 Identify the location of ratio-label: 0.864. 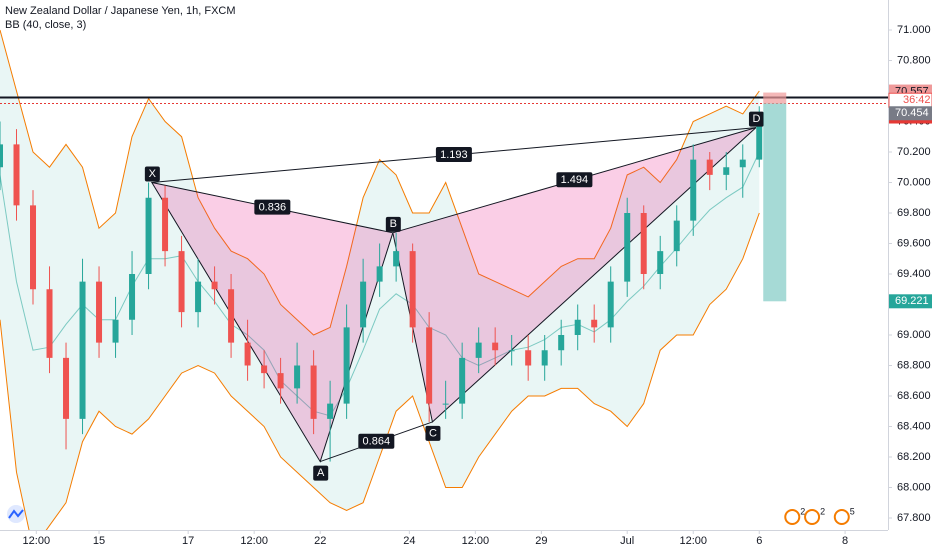
(377, 442).